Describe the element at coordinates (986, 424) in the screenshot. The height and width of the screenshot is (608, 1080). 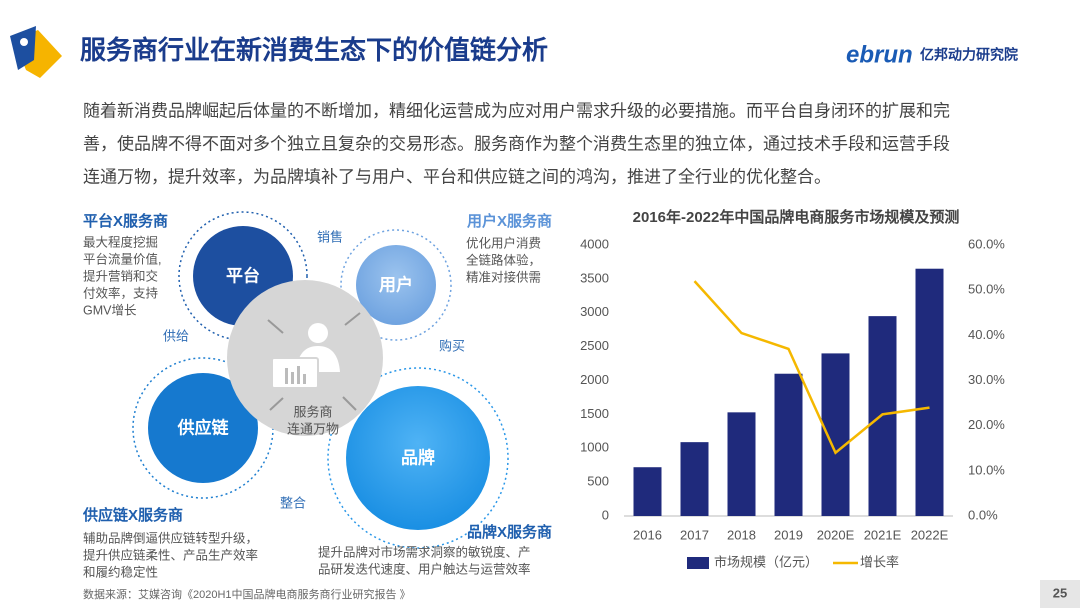
I see `y2-tick-label: 20.0%` at that location.